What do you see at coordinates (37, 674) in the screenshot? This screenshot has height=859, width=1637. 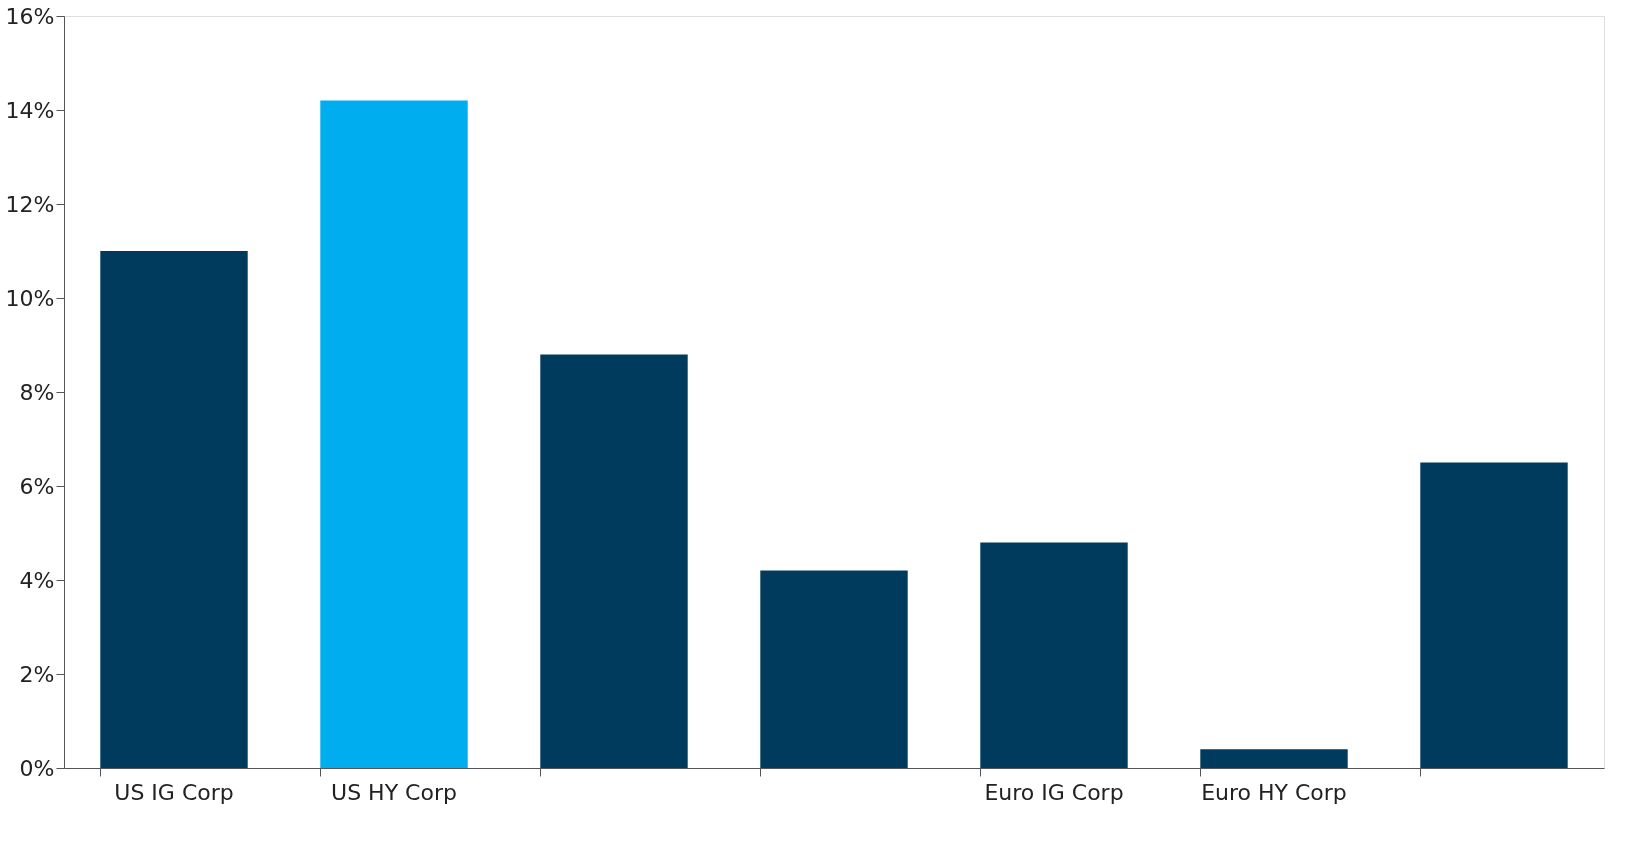 I see `y-tick-label: 2%` at bounding box center [37, 674].